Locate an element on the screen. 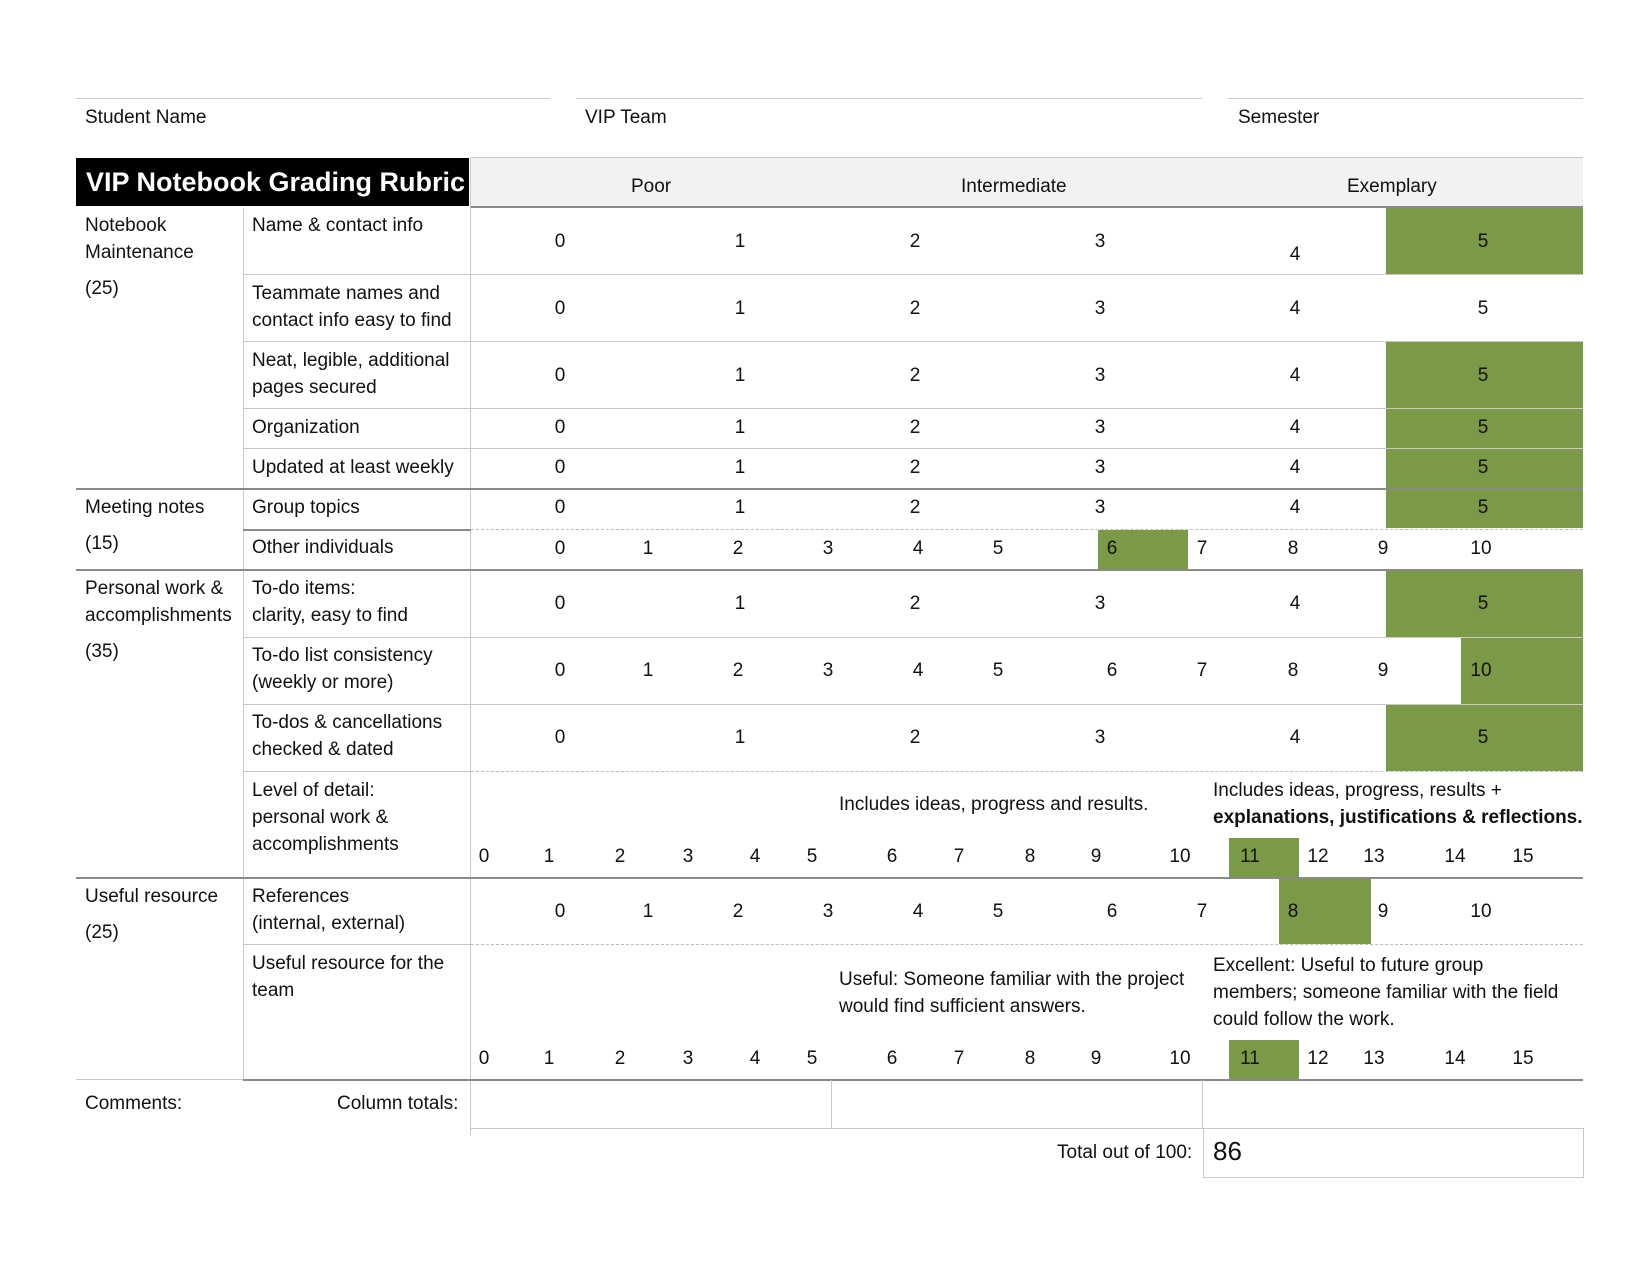 This screenshot has width=1650, height=1275. useful-resource-score-4: 4 is located at coordinates (755, 1058).